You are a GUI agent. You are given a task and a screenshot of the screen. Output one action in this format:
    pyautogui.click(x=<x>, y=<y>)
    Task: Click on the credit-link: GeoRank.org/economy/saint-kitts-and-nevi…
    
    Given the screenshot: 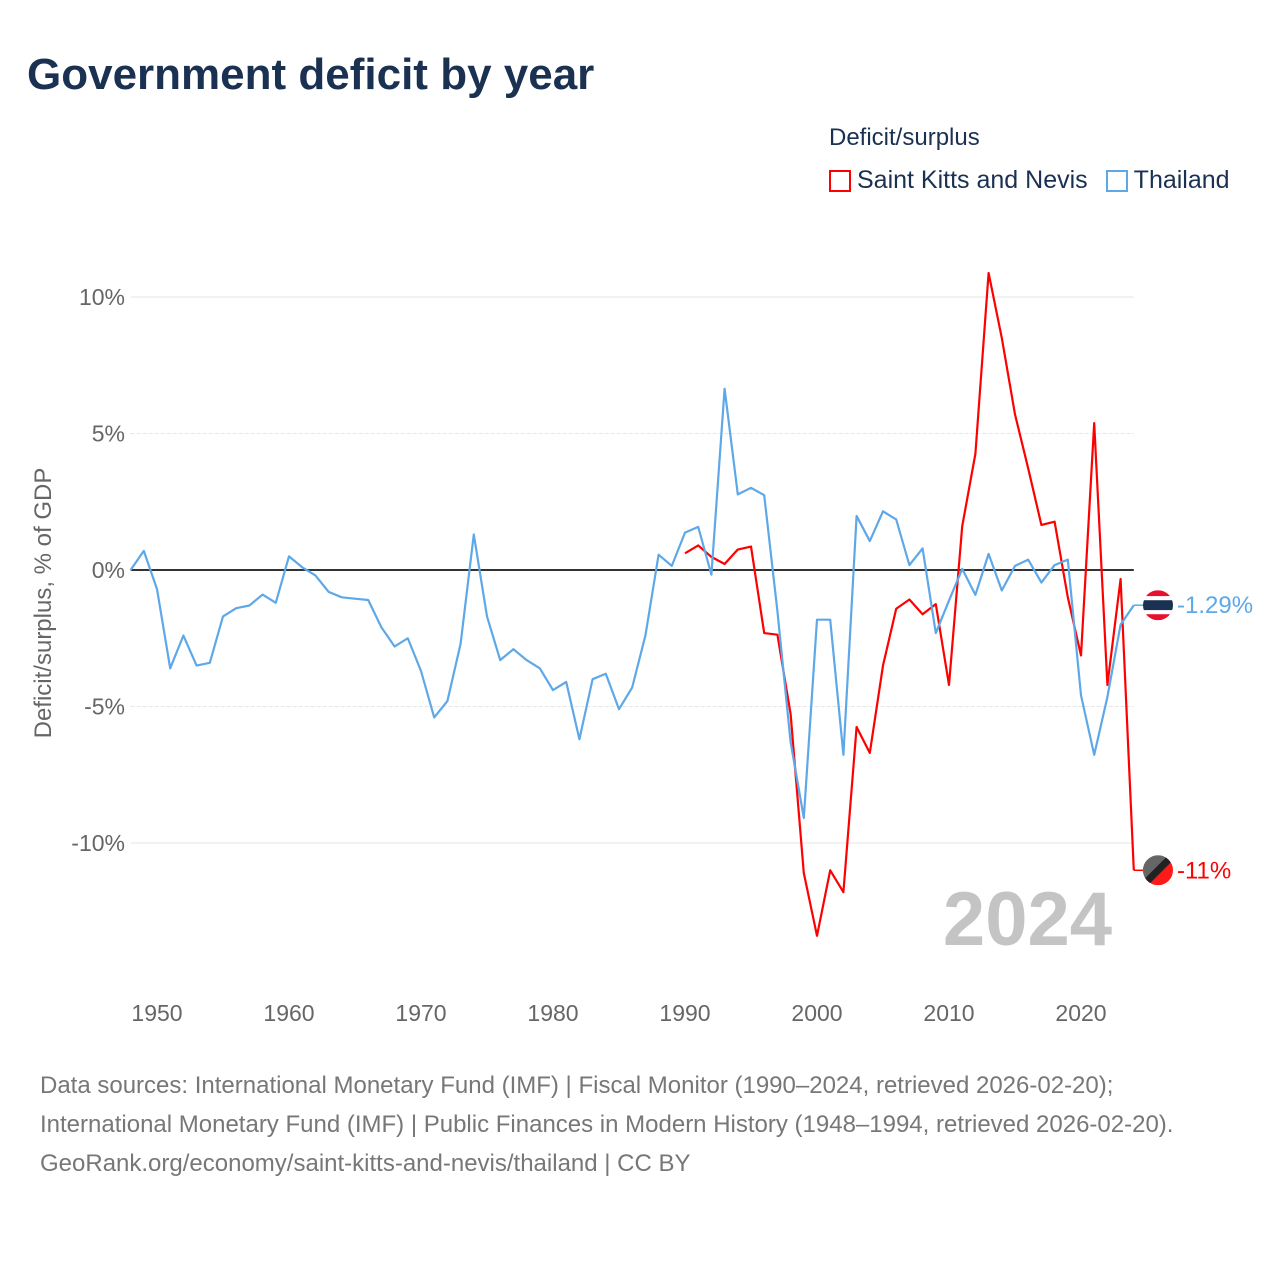 What is the action you would take?
    pyautogui.click(x=365, y=1163)
    